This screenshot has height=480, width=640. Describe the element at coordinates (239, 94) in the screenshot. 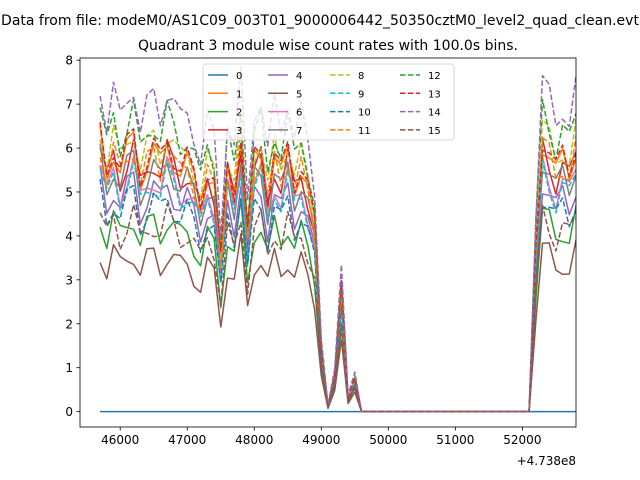

I see `legend-label-1: 1` at that location.